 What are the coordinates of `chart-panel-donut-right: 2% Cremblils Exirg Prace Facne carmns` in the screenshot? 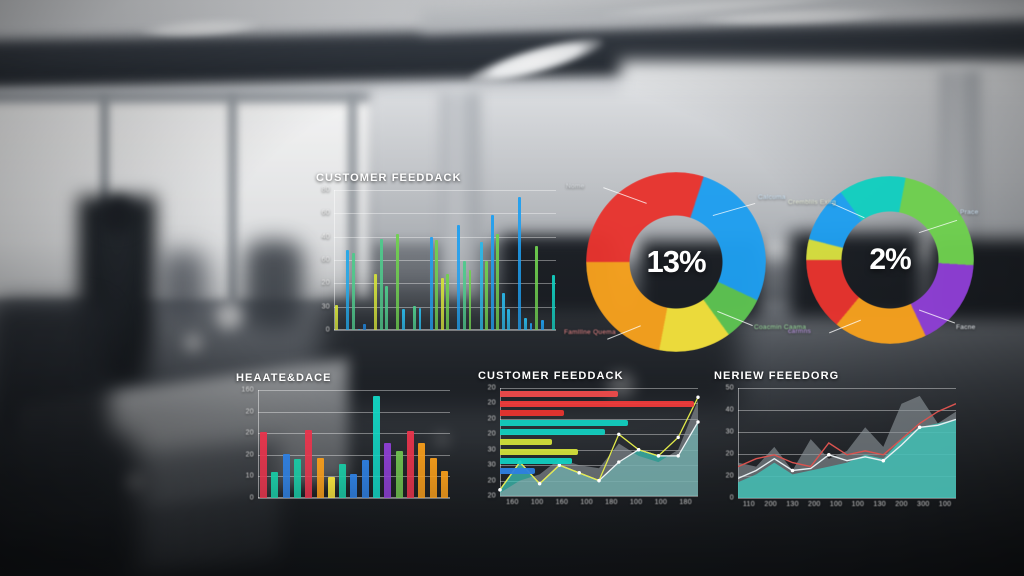 It's located at (889, 264).